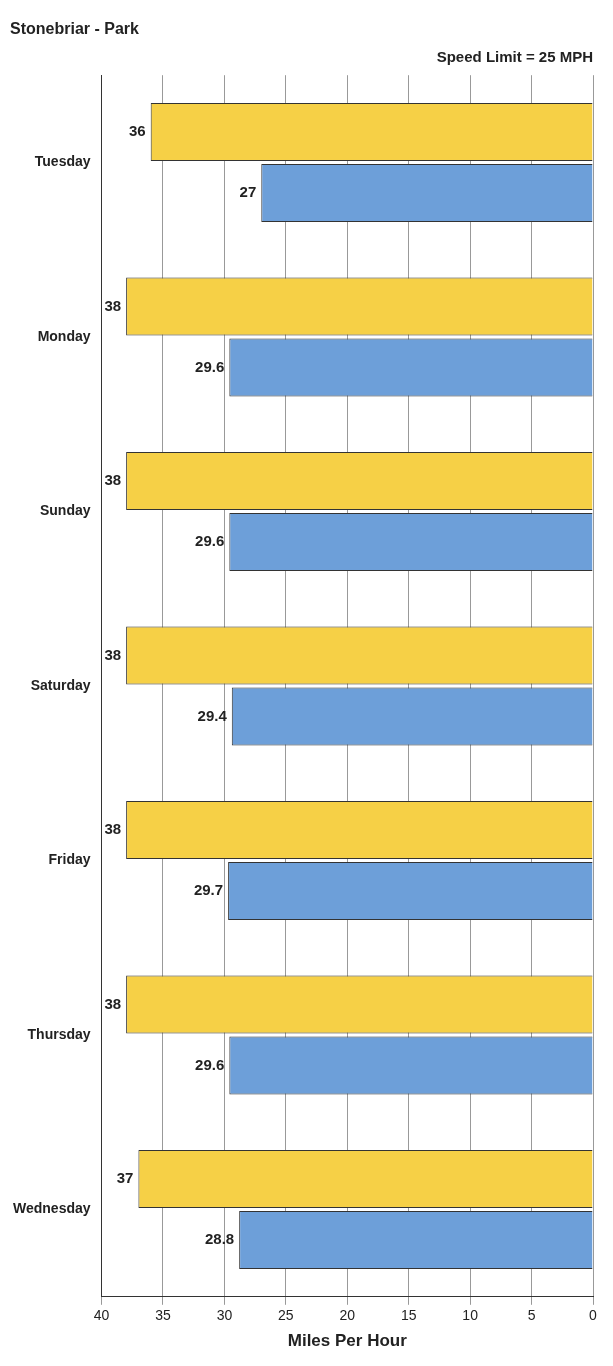  Describe the element at coordinates (52, 1208) in the screenshot. I see `y-tick-label: Wednesday` at that location.